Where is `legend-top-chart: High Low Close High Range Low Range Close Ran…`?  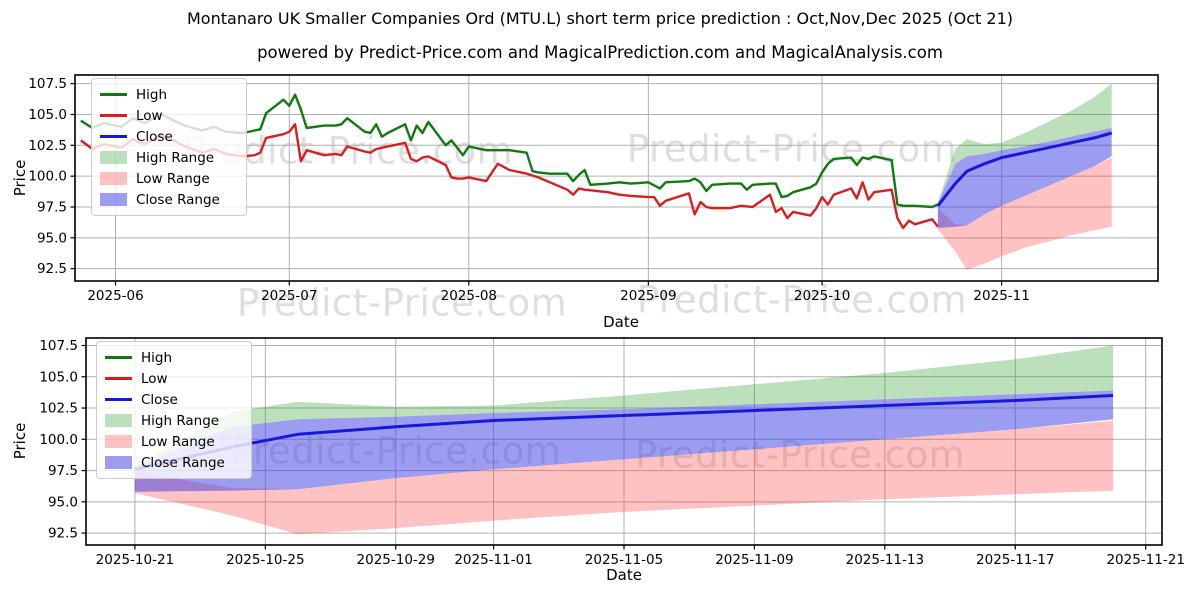
legend-top-chart: High Low Close High Range Low Range Close Ran… is located at coordinates (169, 147).